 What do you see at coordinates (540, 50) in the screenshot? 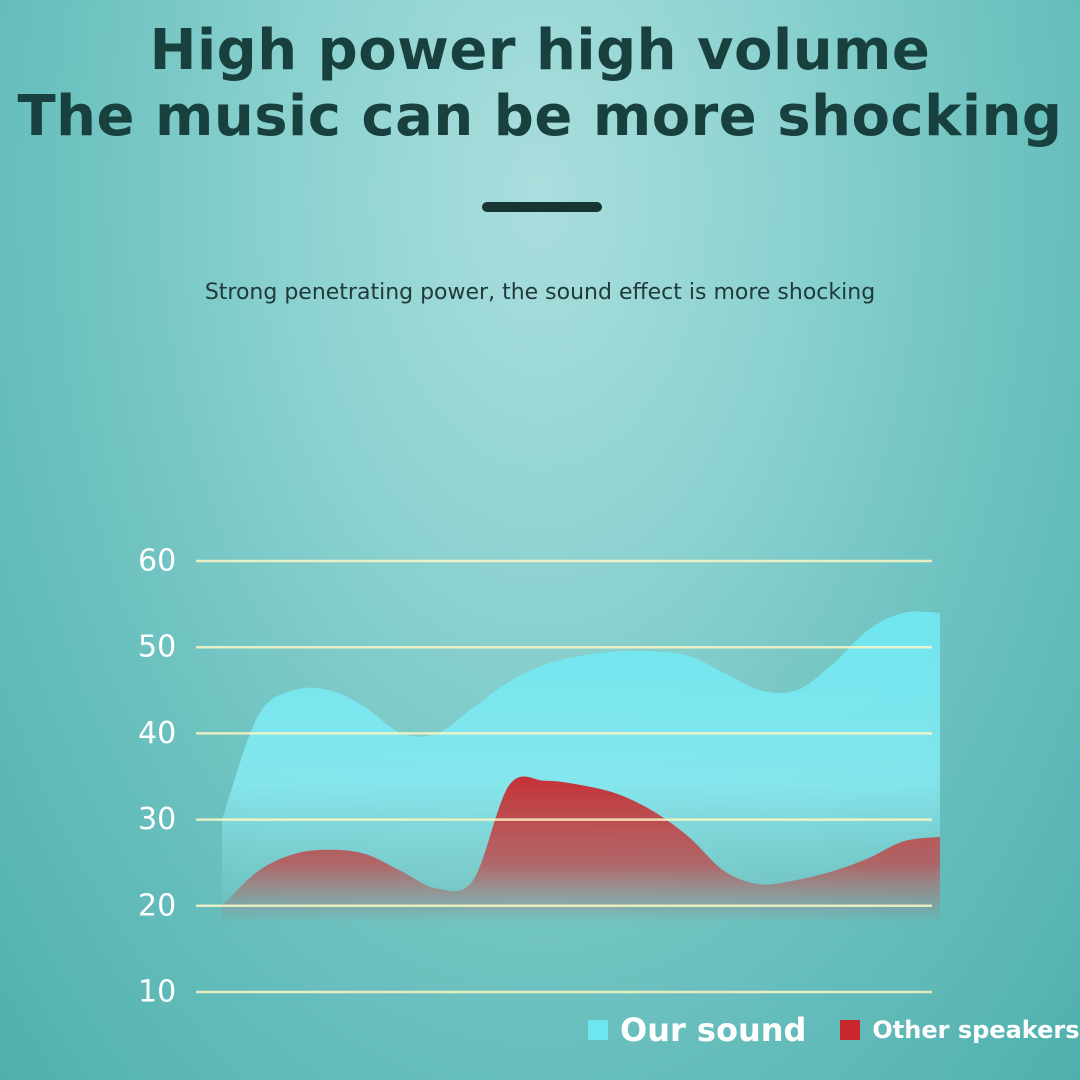
I see `title-line-1: High power high volume` at bounding box center [540, 50].